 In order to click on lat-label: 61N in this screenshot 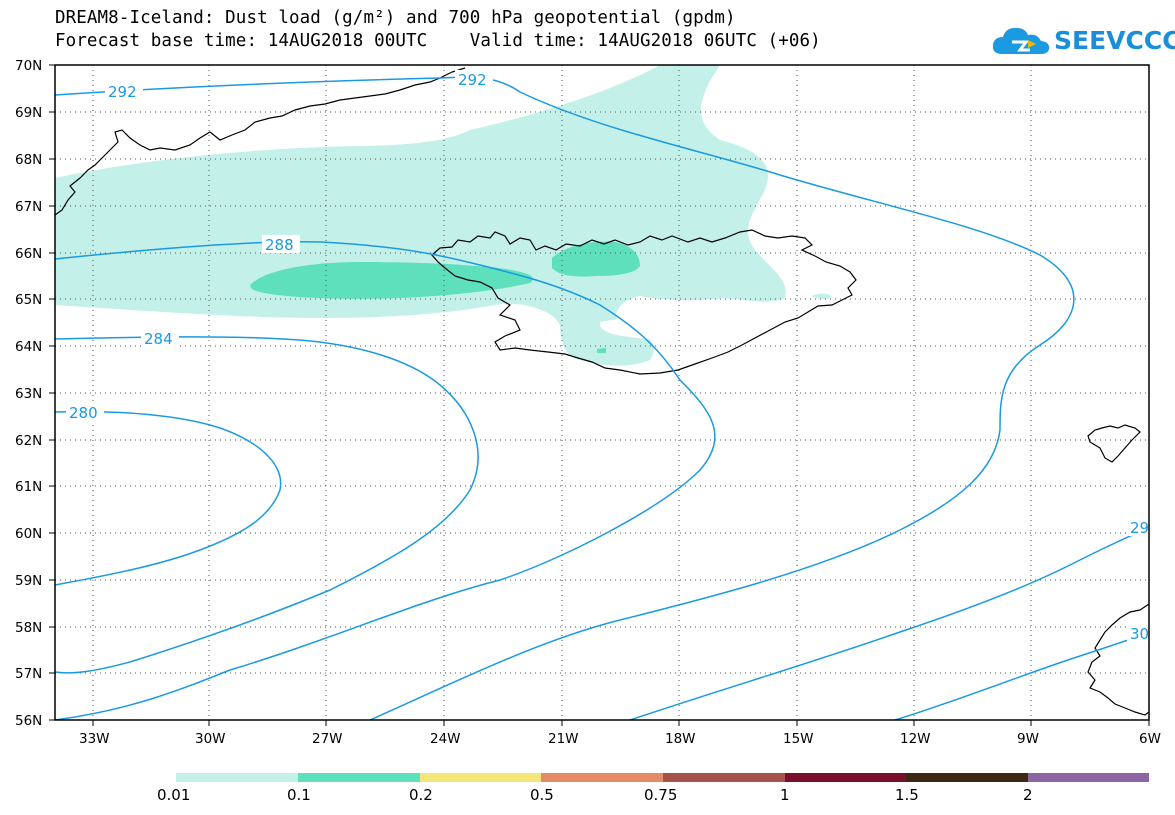, I will do `click(28, 487)`.